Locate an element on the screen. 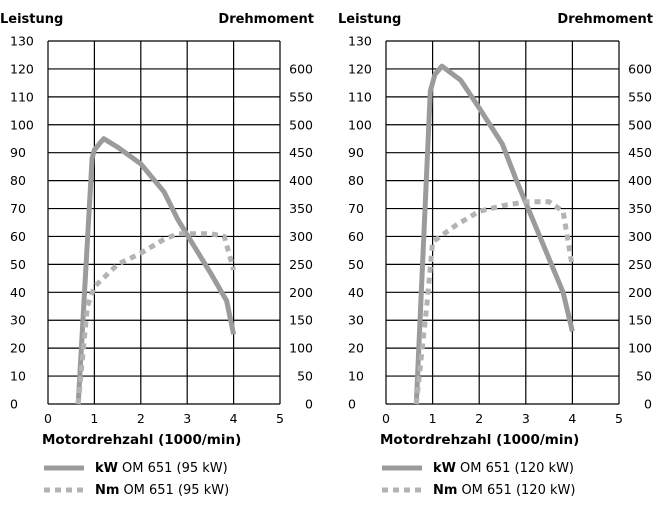 The width and height of the screenshot is (657, 506). legend-entry: Nm OM 651 (95 kW) is located at coordinates (162, 490).